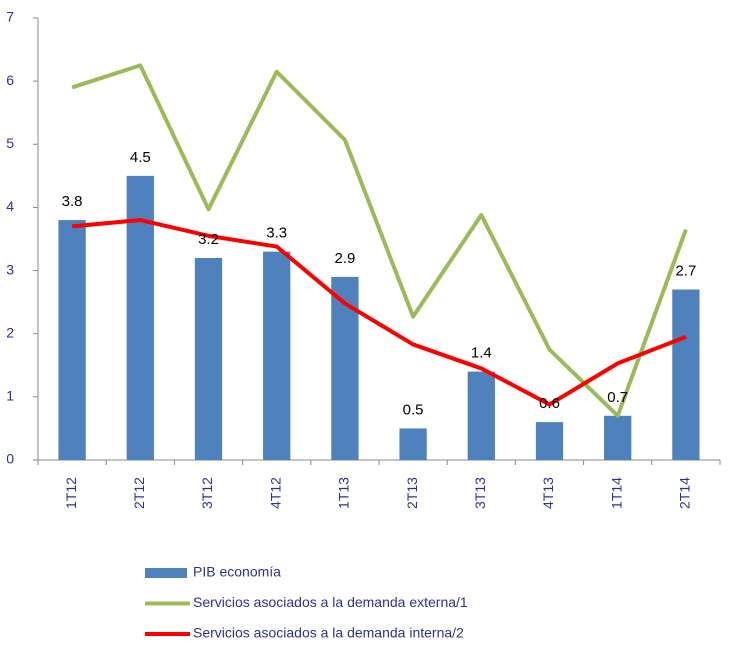 The width and height of the screenshot is (729, 645). What do you see at coordinates (207, 493) in the screenshot?
I see `x-tick-label: 3T12` at bounding box center [207, 493].